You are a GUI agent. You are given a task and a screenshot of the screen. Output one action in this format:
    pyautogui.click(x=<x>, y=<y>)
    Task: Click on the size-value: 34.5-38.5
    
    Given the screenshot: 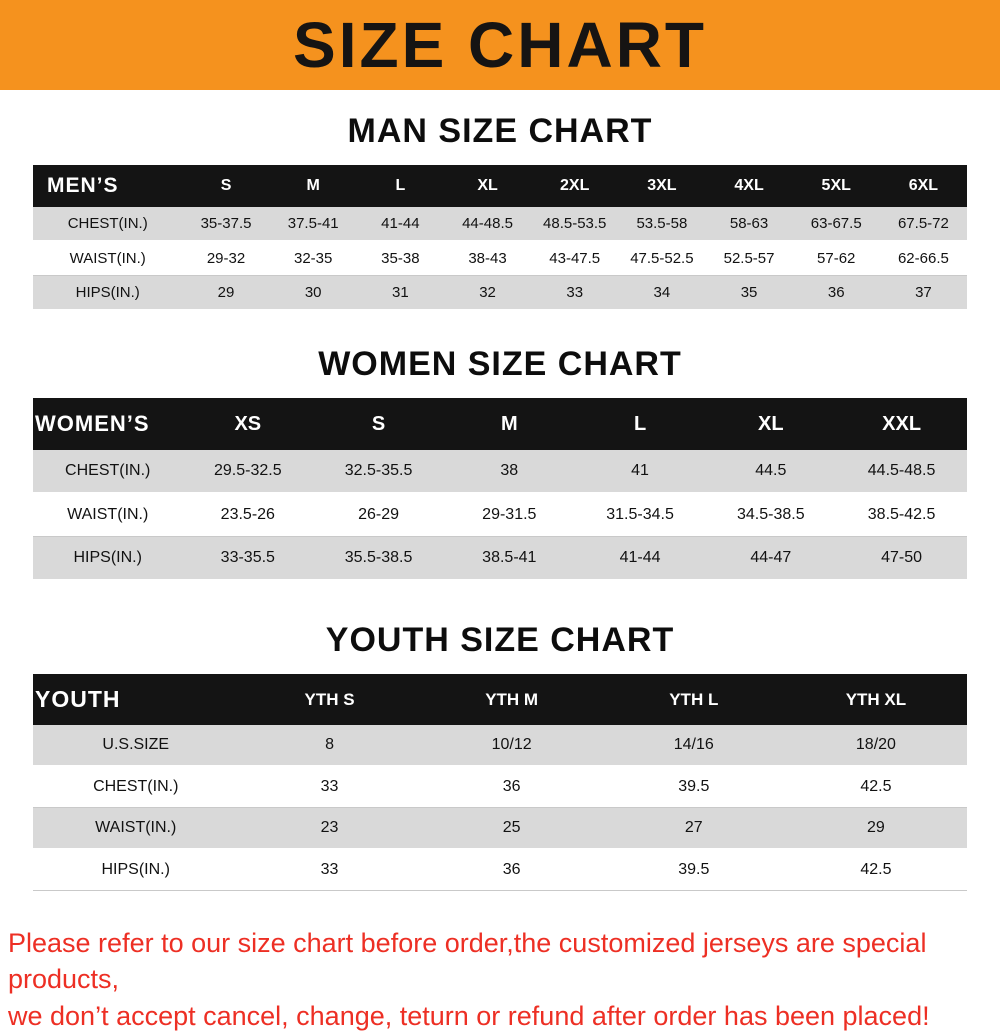 What is the action you would take?
    pyautogui.click(x=771, y=514)
    